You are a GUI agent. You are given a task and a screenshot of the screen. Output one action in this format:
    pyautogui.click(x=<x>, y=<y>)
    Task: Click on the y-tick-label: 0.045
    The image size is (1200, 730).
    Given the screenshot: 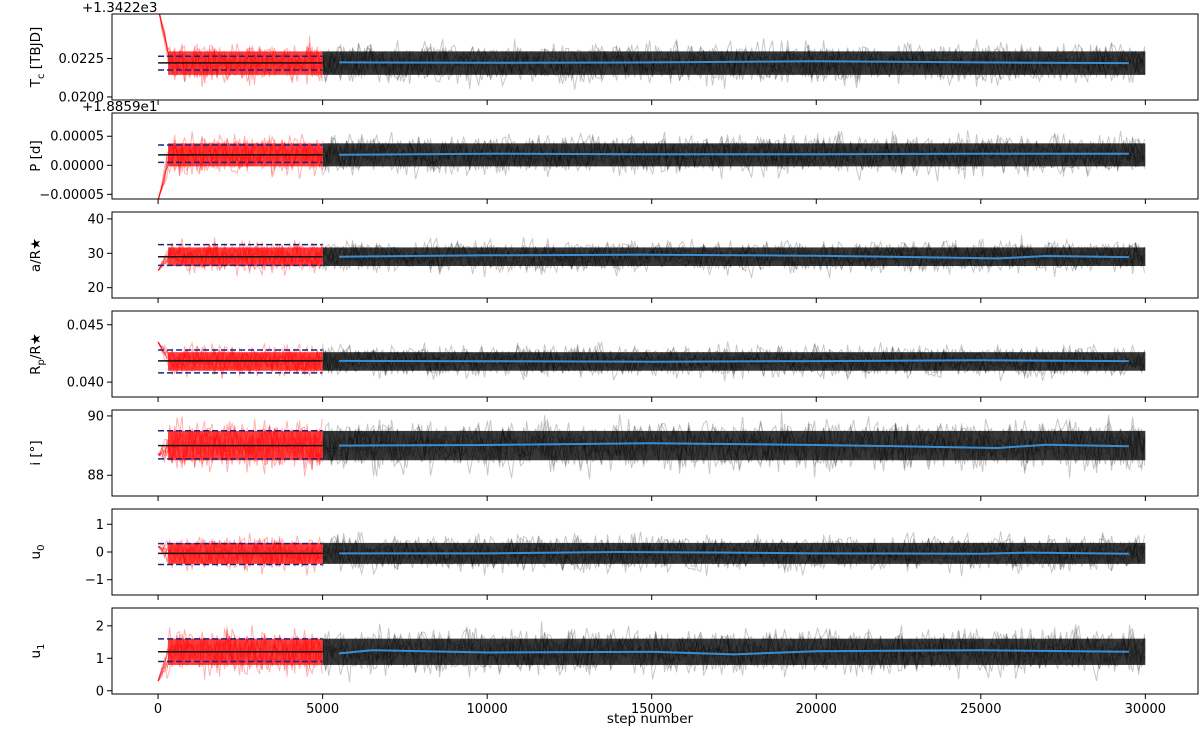 What is the action you would take?
    pyautogui.click(x=85, y=325)
    